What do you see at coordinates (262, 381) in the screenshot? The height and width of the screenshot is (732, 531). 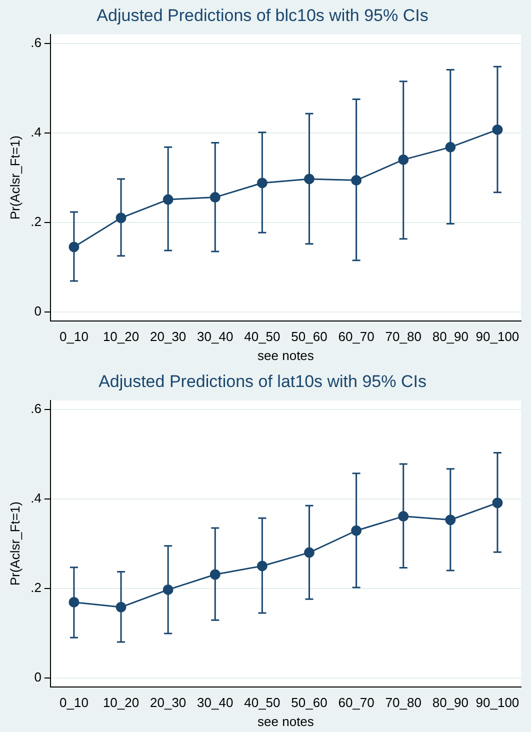 I see `chart-title: Adjusted Predictions of lat10s with 95% CIs` at bounding box center [262, 381].